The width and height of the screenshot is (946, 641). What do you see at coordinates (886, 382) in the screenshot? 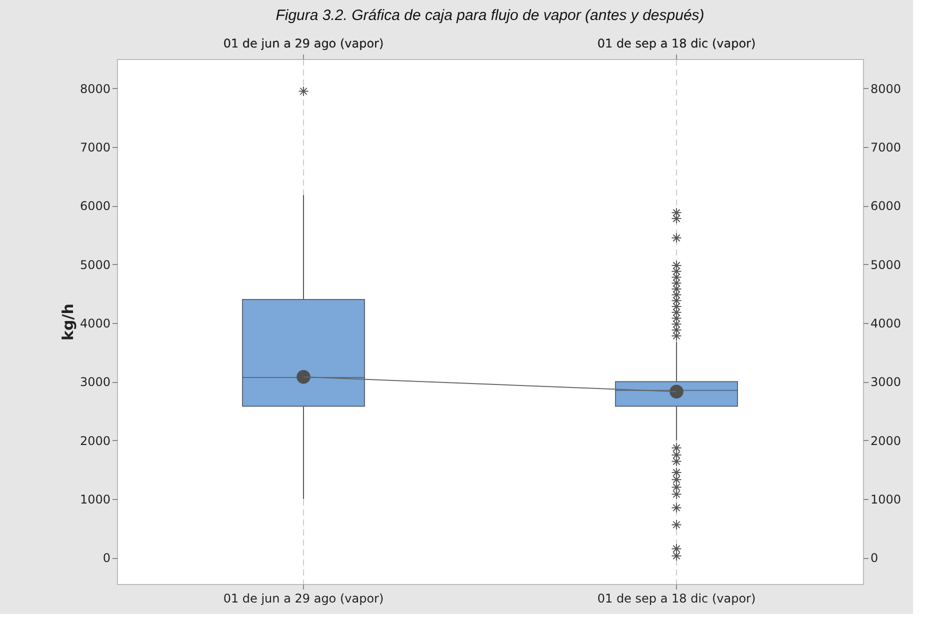
I see `y2-tick-label: 3000` at bounding box center [886, 382].